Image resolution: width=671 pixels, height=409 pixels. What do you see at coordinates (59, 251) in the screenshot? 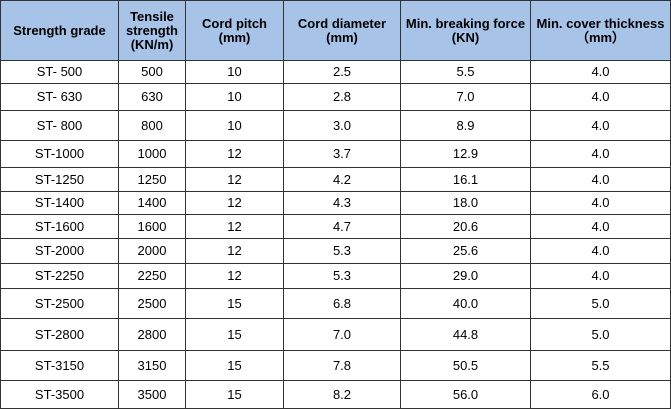
I see `table-cell: ST-2000` at bounding box center [59, 251].